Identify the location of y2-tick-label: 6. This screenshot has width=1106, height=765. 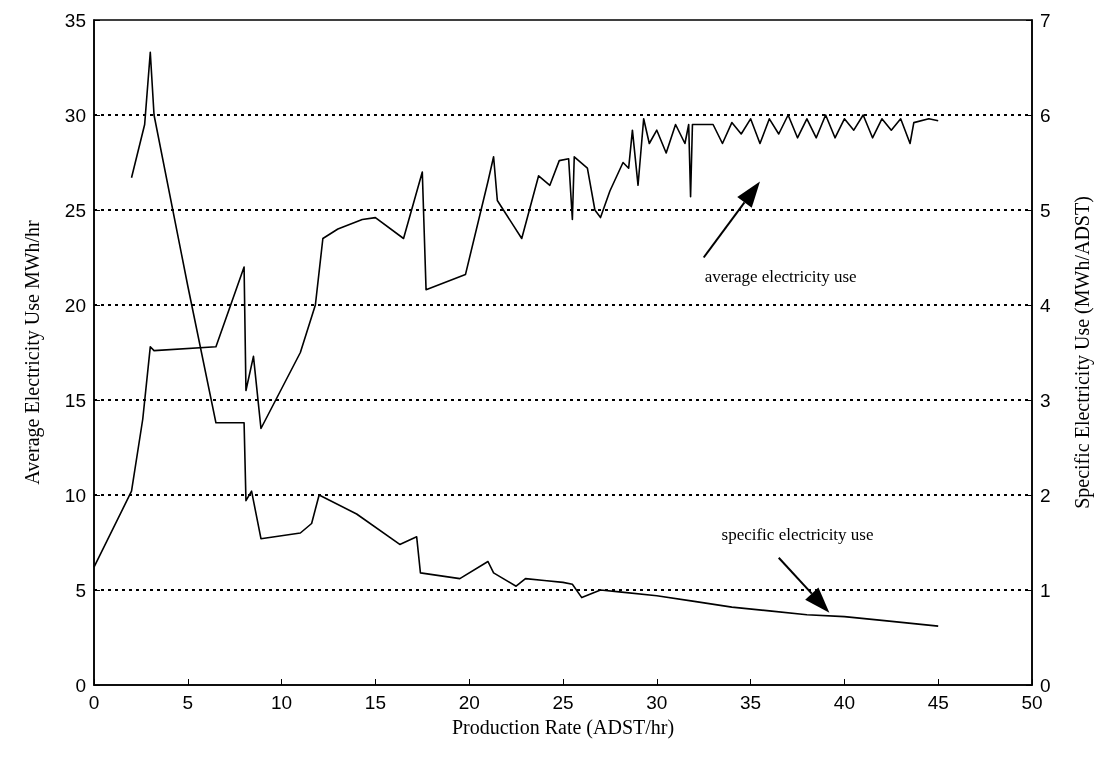
(1045, 115).